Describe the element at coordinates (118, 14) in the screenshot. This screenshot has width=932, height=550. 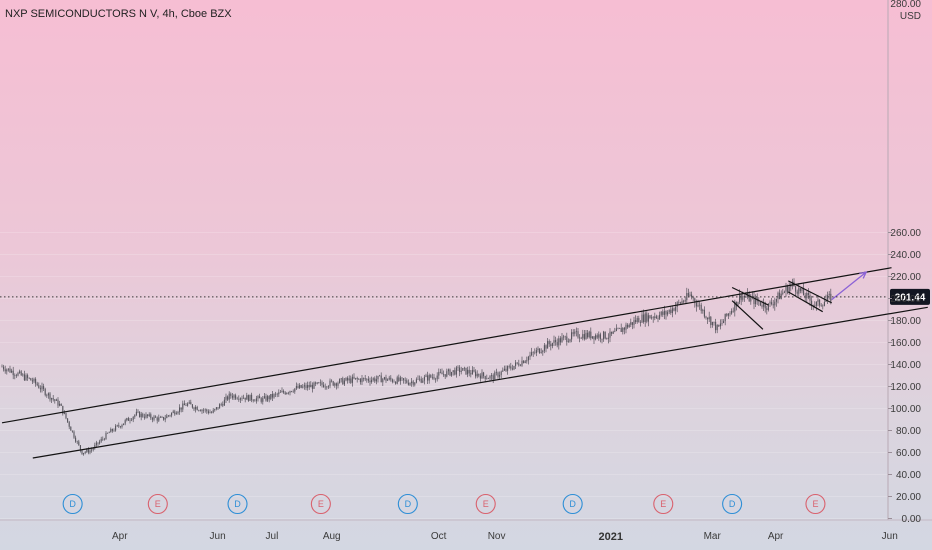
I see `chart-title: NXP SEMICONDUCTORS N V, 4h, Cboe BZX` at that location.